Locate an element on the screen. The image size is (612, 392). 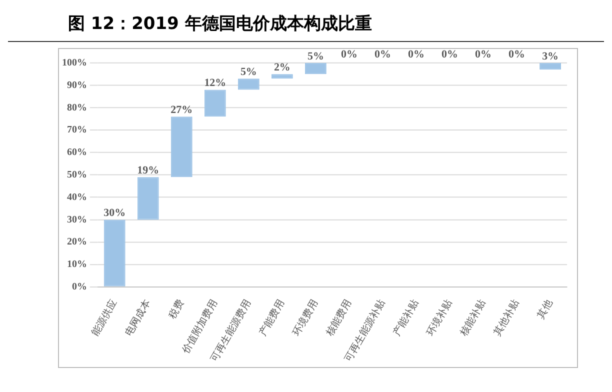
data-label: 19% is located at coordinates (148, 170).